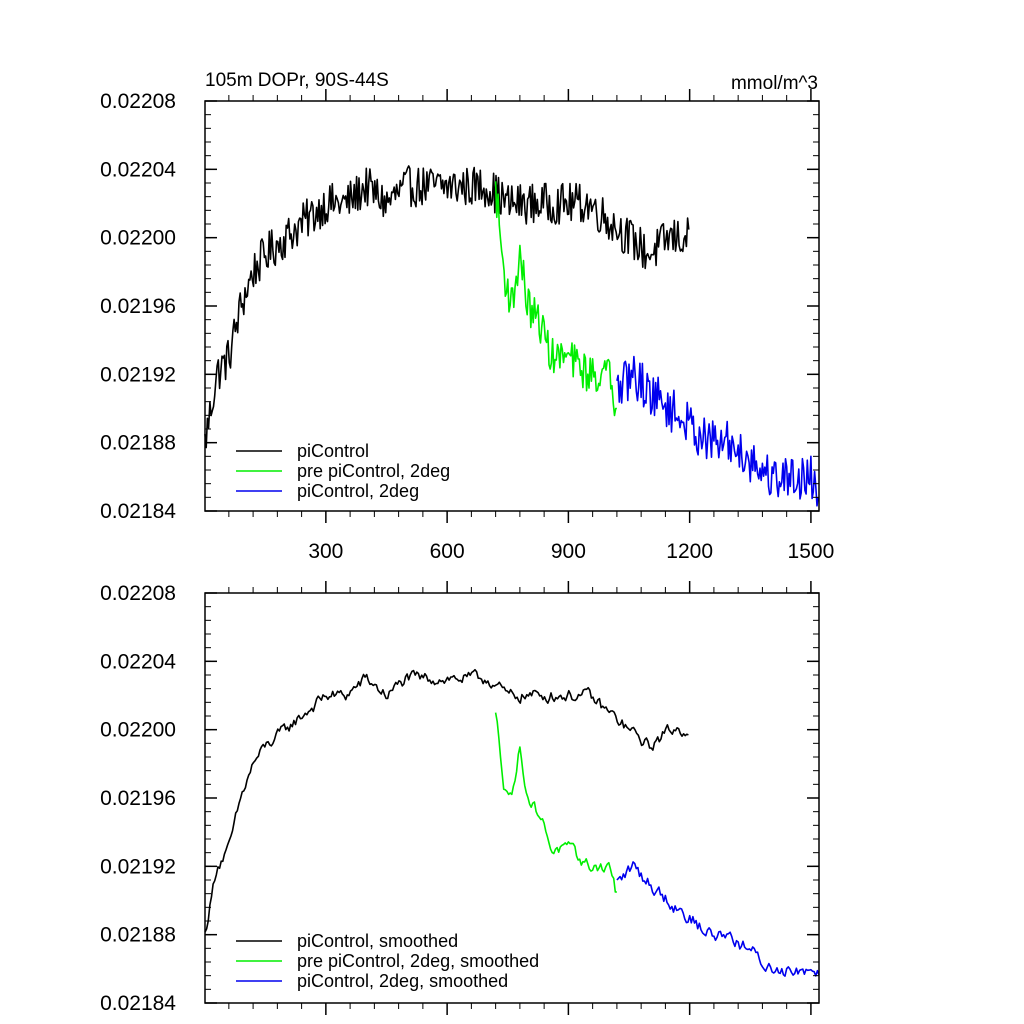  Describe the element at coordinates (373, 471) in the screenshot. I see `legend-label: pre piControl, 2deg` at that location.